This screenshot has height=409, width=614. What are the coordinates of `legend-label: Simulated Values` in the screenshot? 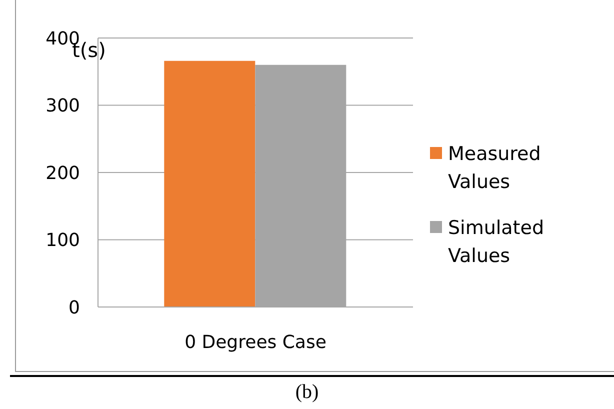 It's located at (497, 242).